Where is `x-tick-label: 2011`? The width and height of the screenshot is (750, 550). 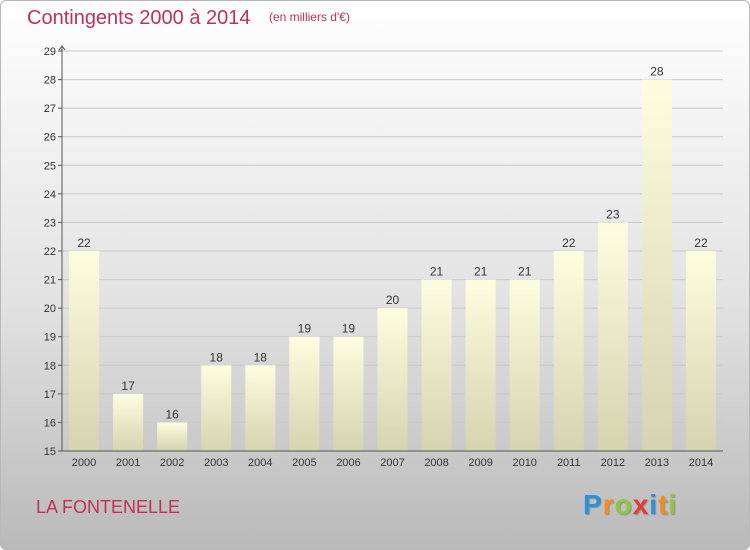
x-tick-label: 2011 is located at coordinates (569, 463).